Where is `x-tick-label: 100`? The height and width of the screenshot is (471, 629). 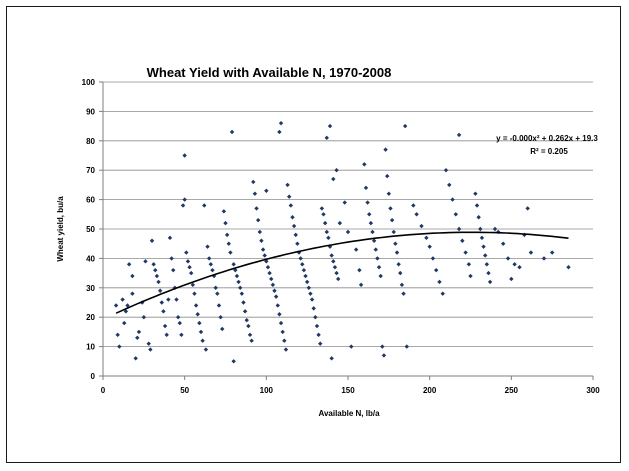
x-tick-label: 100 is located at coordinates (267, 390).